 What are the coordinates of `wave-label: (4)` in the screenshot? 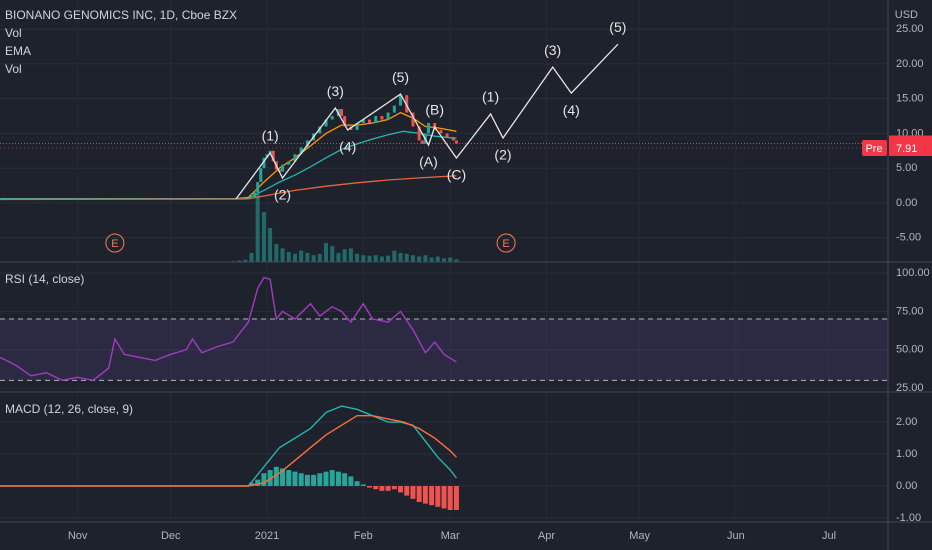 It's located at (571, 110).